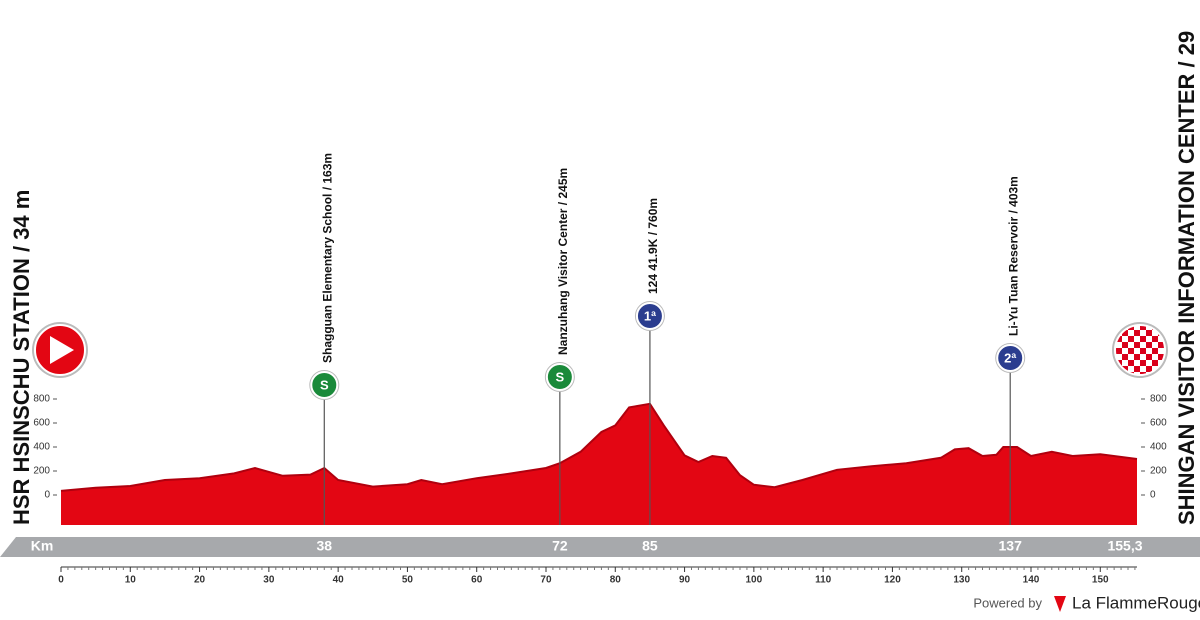  Describe the element at coordinates (600, 547) in the screenshot. I see `km-band` at that location.